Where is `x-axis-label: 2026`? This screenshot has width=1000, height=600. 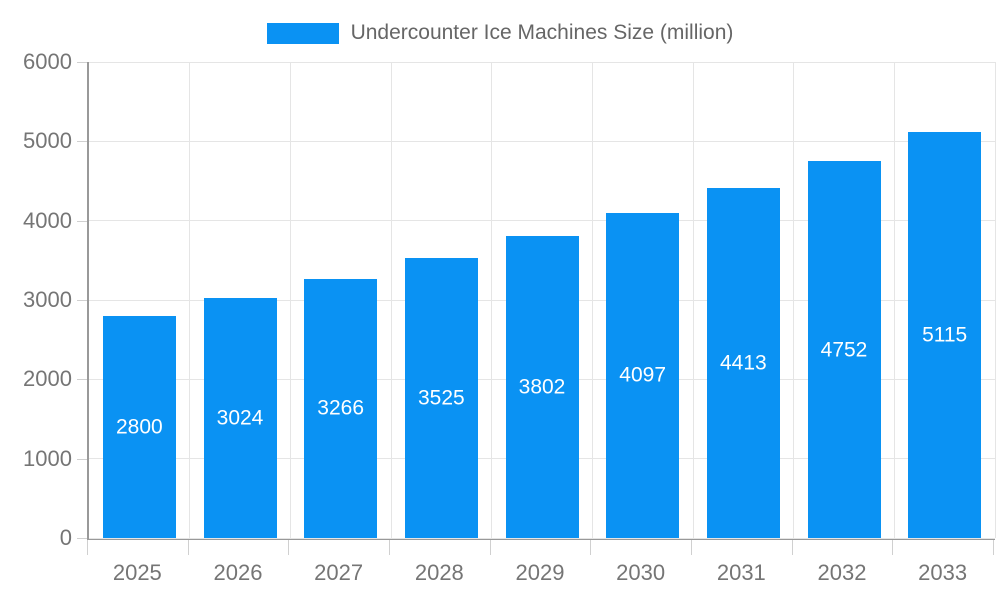 x-axis-label: 2026 is located at coordinates (238, 572).